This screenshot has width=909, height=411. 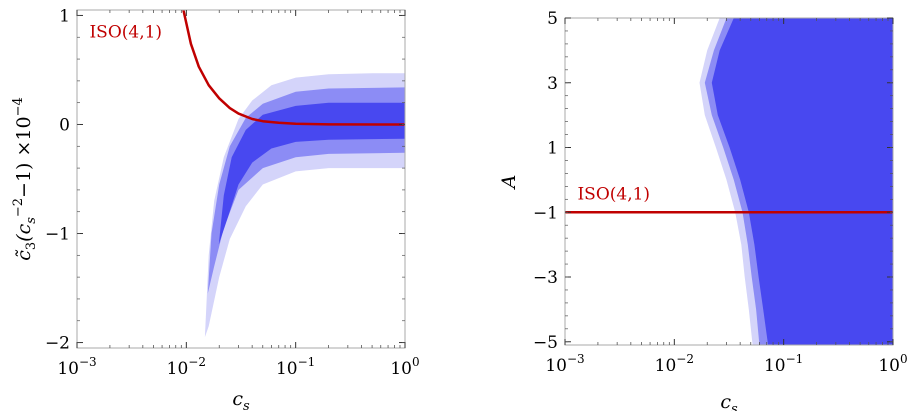 I want to click on iso-curve, so click(x=293, y=68).